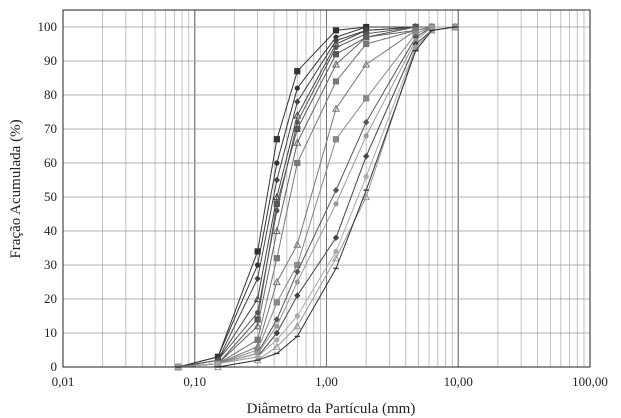  I want to click on y-tick-label: 100, so click(48, 26).